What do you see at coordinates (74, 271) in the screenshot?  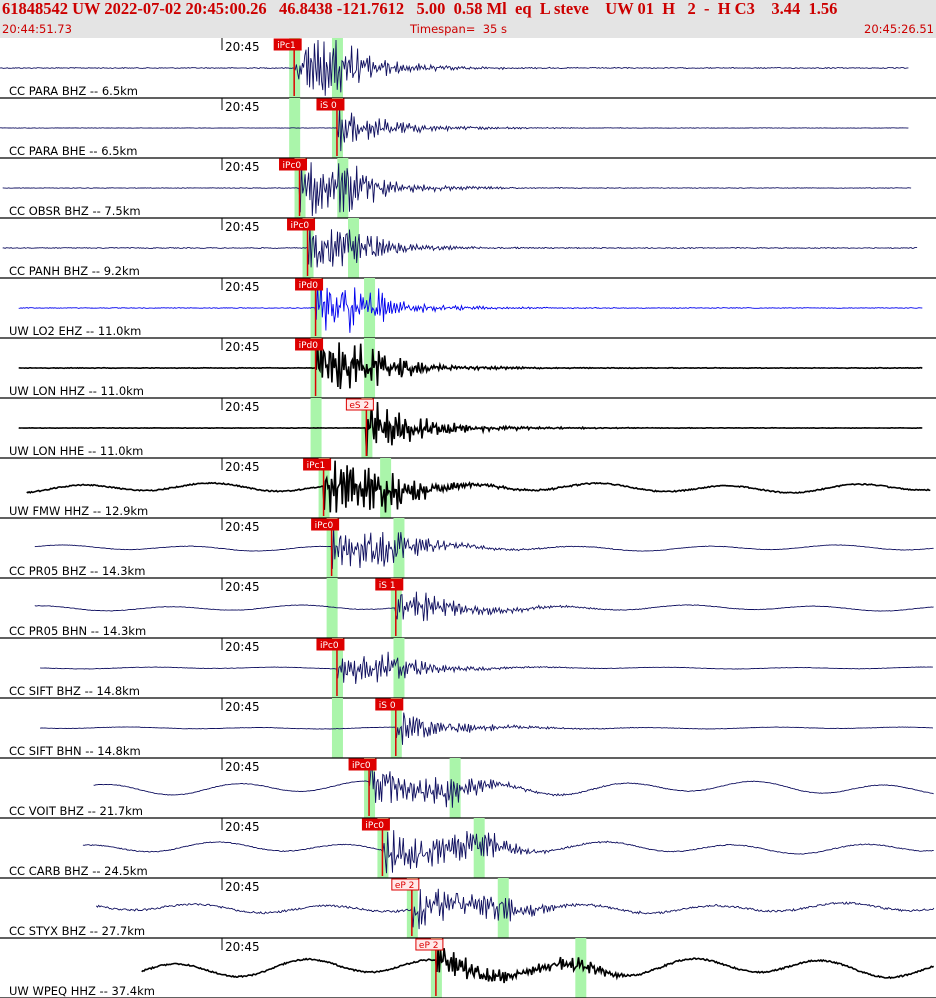 I see `station-label: CC PANH BHZ -- 9.2km` at bounding box center [74, 271].